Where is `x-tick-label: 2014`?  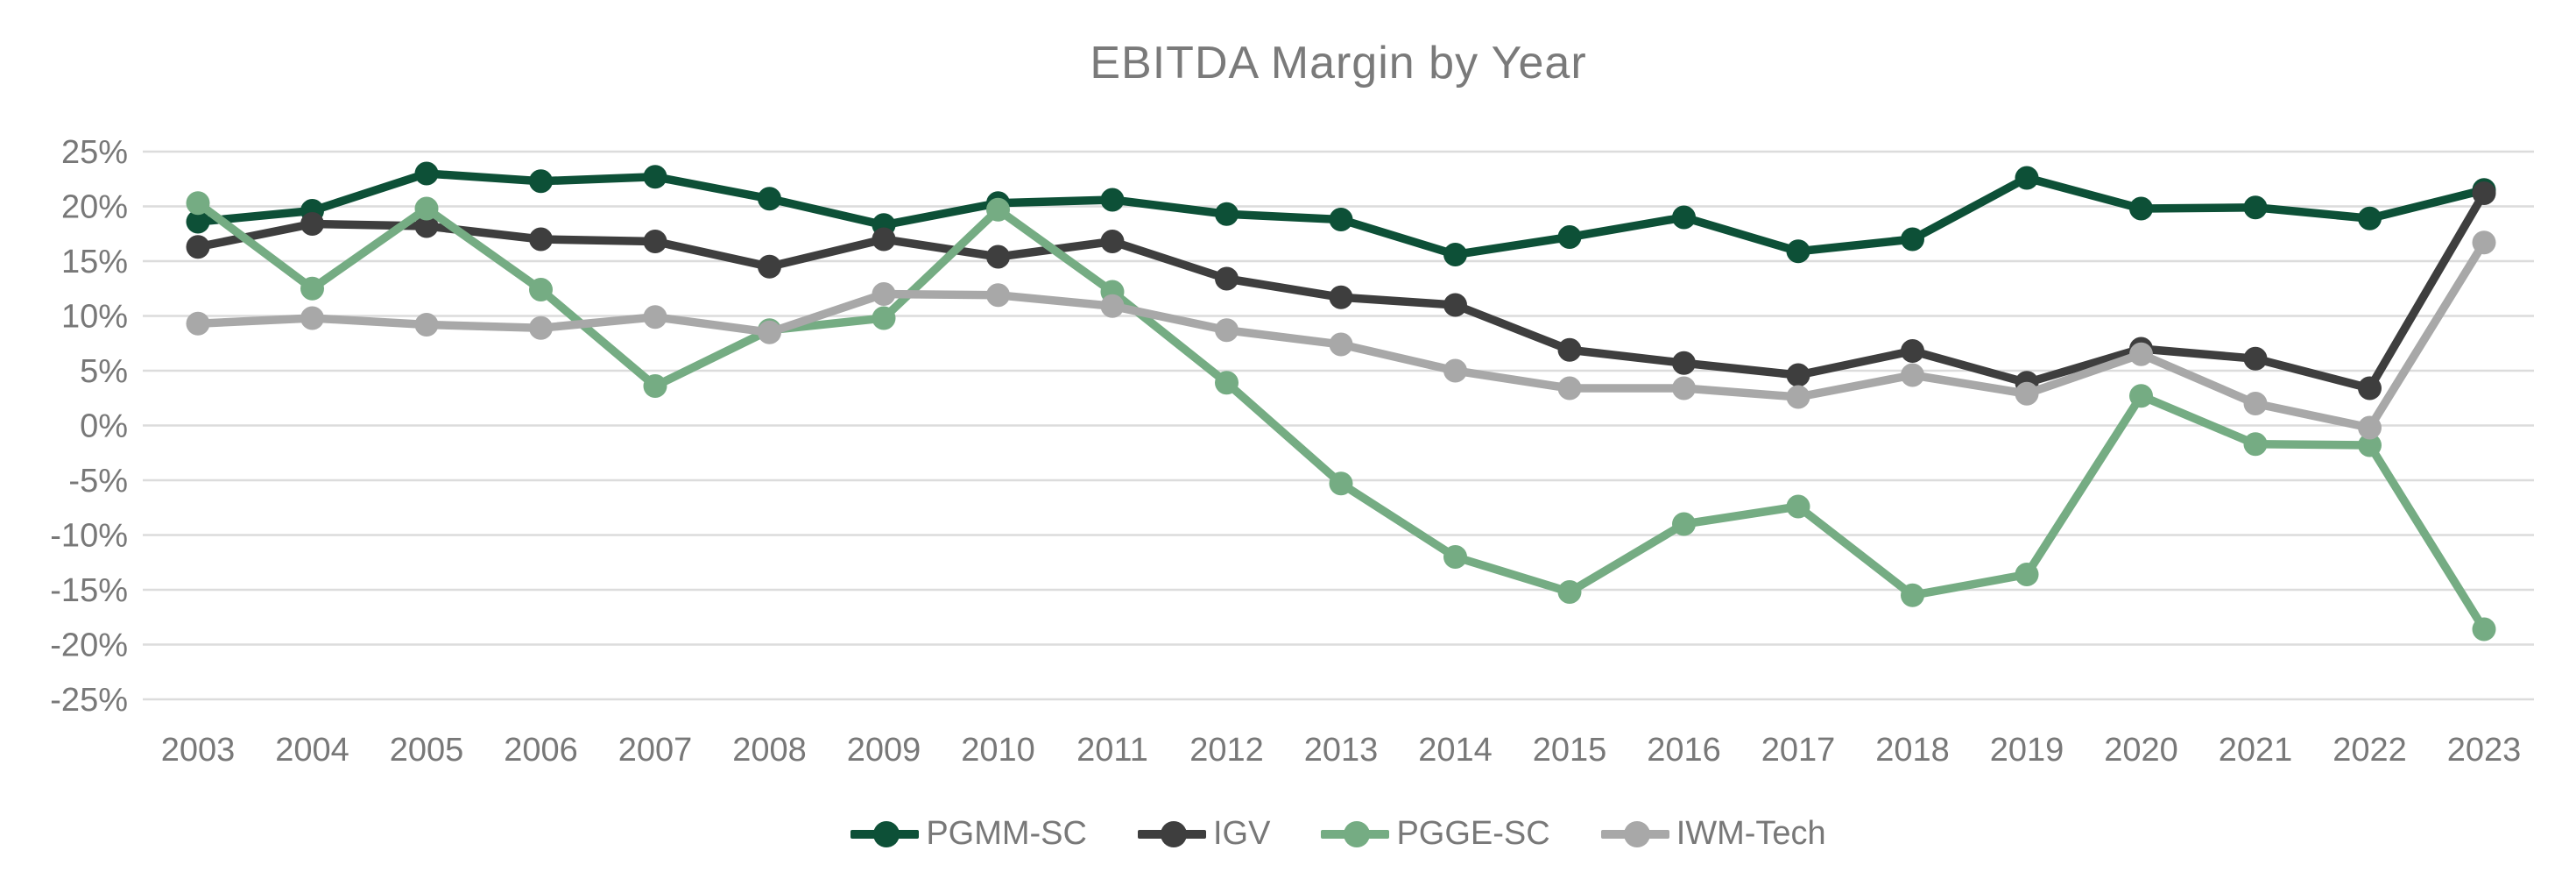
x-tick-label: 2014 is located at coordinates (1455, 750).